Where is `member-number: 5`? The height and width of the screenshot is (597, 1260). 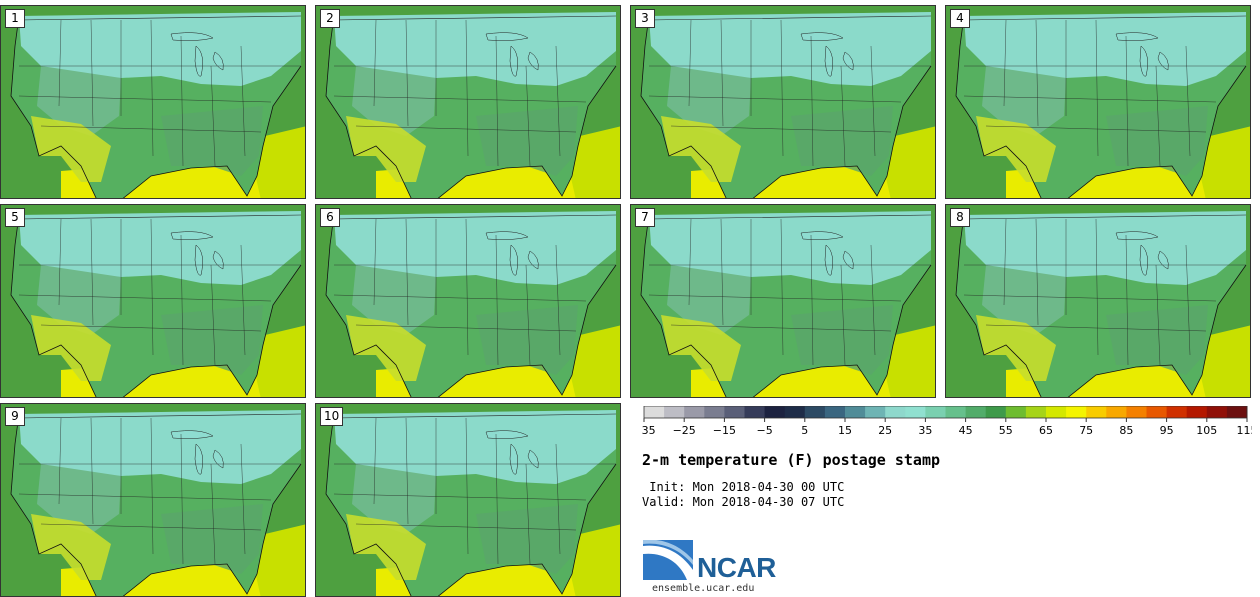
member-number: 5 is located at coordinates (15, 217).